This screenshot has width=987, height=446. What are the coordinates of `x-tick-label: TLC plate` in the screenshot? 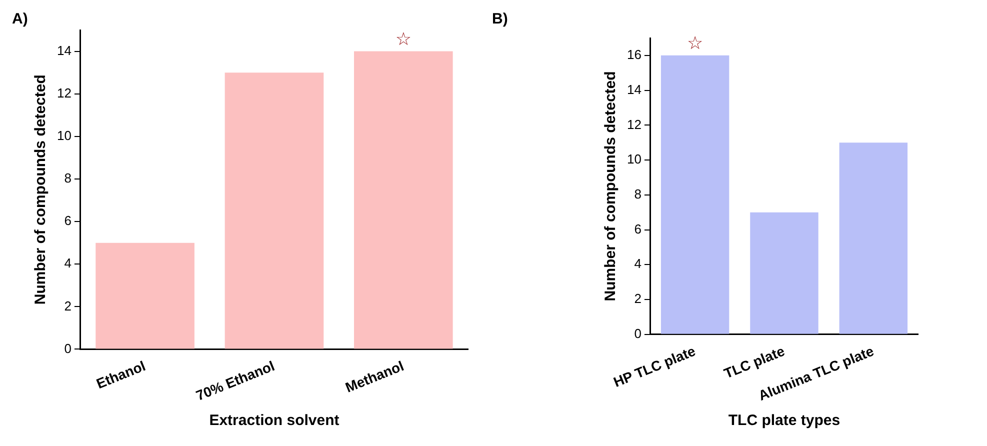 It's located at (754, 362).